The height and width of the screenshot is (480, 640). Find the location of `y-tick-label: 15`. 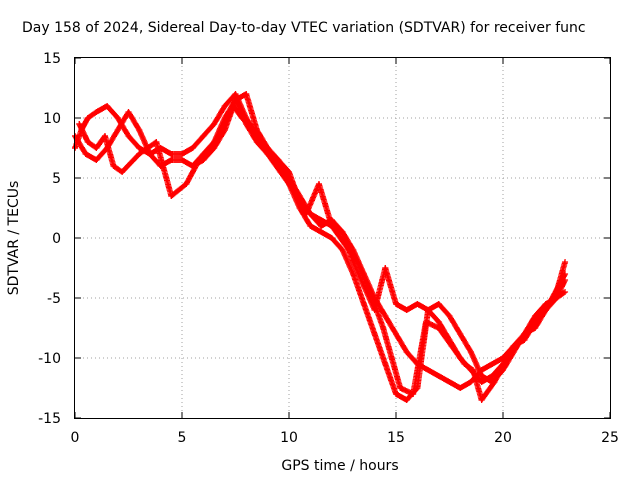

y-tick-label: 15 is located at coordinates (52, 59).